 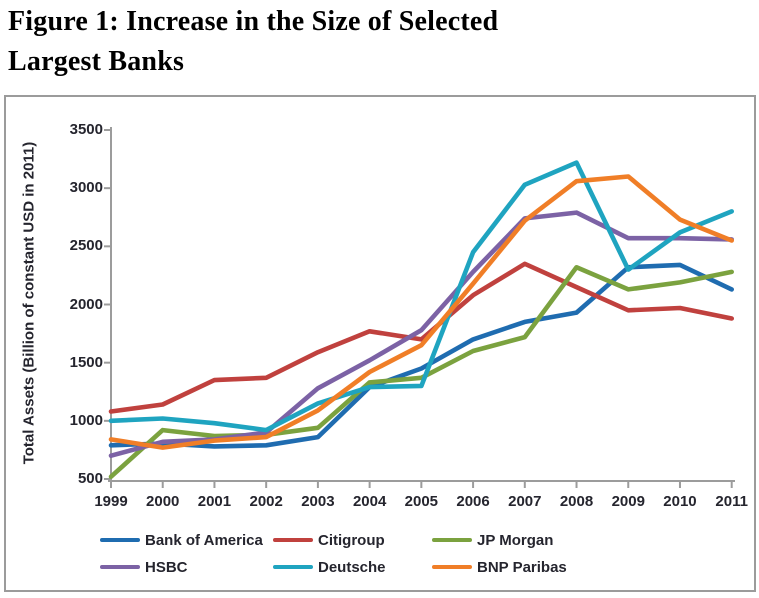 I want to click on legend-item-citigroup: Citigroup, so click(x=329, y=540).